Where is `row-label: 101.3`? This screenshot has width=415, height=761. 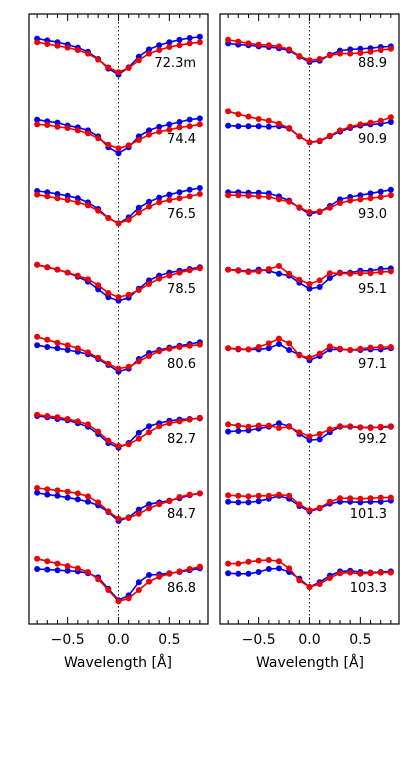 row-label: 101.3 is located at coordinates (368, 514).